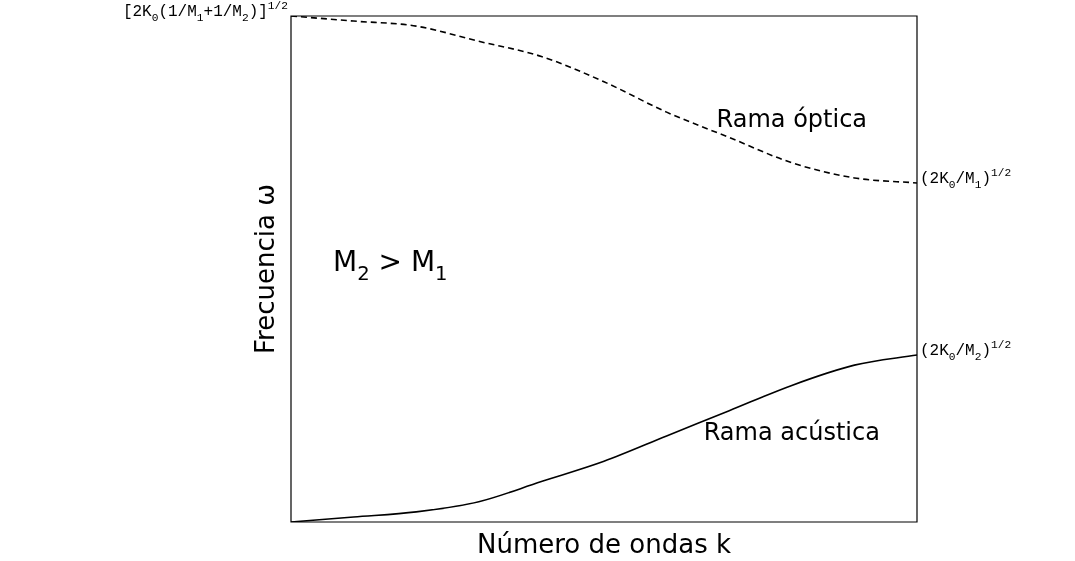 The image size is (1075, 561). What do you see at coordinates (792, 118) in the screenshot?
I see `series-label: Rama óptica` at bounding box center [792, 118].